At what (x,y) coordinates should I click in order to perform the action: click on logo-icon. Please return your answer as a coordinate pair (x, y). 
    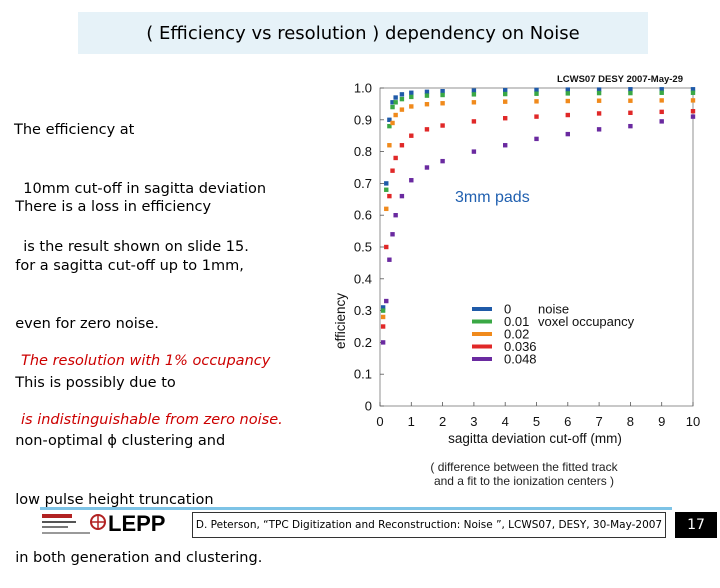
    Looking at the image, I should click on (74, 524).